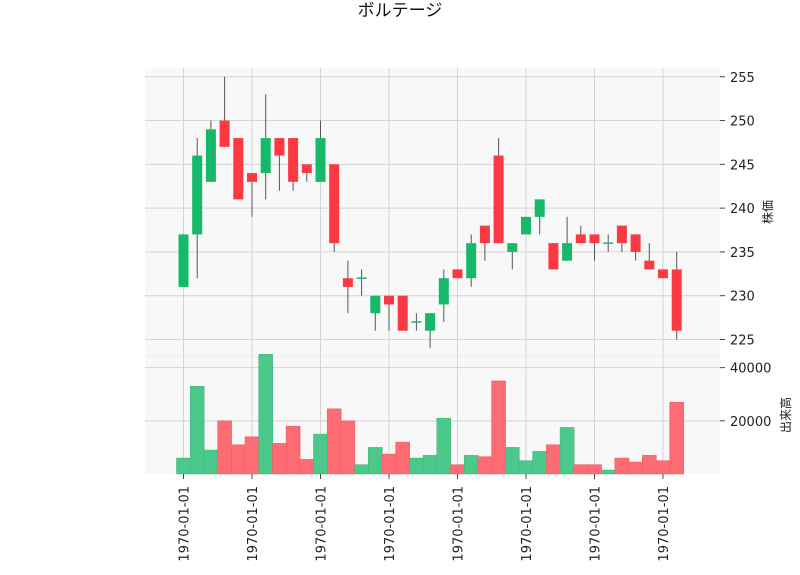  Describe the element at coordinates (742, 340) in the screenshot. I see `price-tick-label: 225` at that location.